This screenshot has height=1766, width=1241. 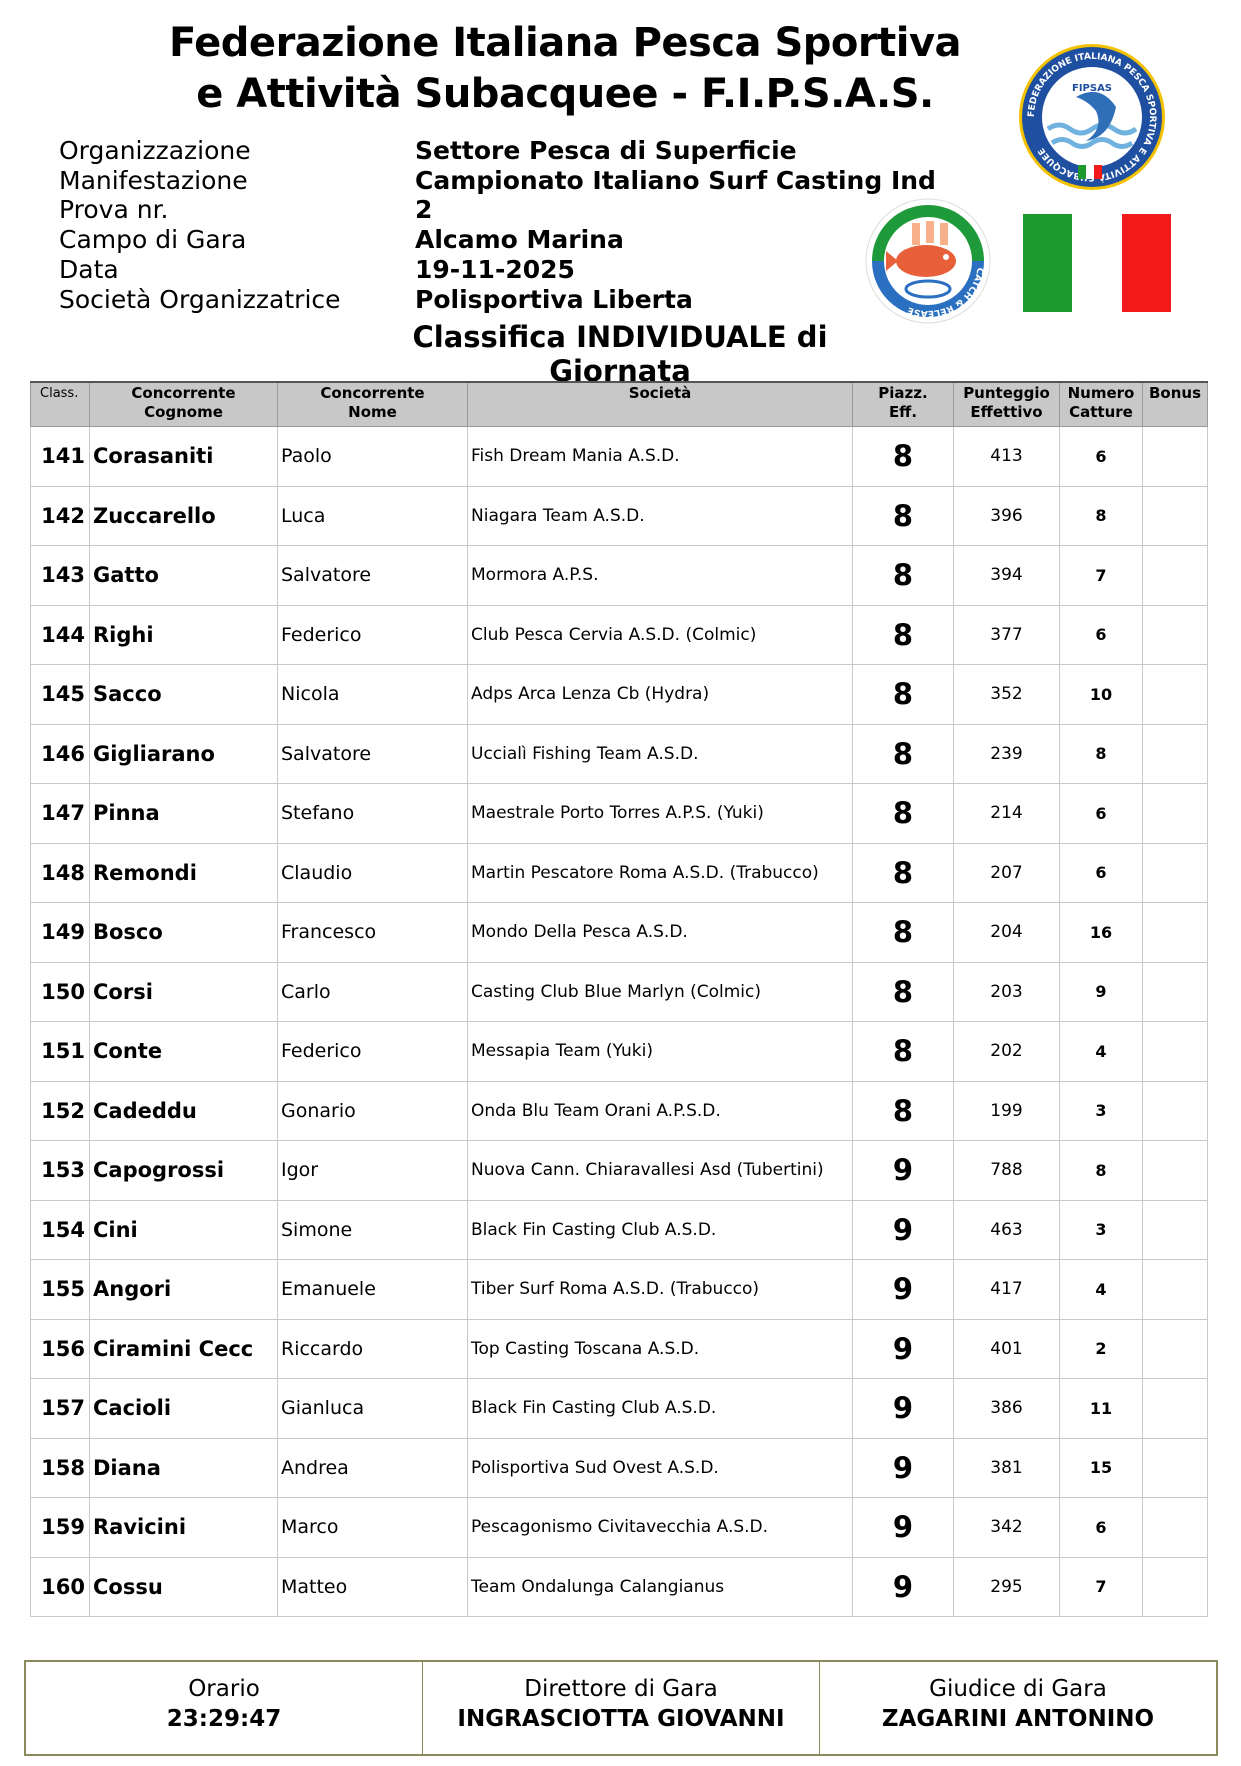 What do you see at coordinates (554, 299) in the screenshot?
I see `info-value-societa: Polisportiva Liberta` at bounding box center [554, 299].